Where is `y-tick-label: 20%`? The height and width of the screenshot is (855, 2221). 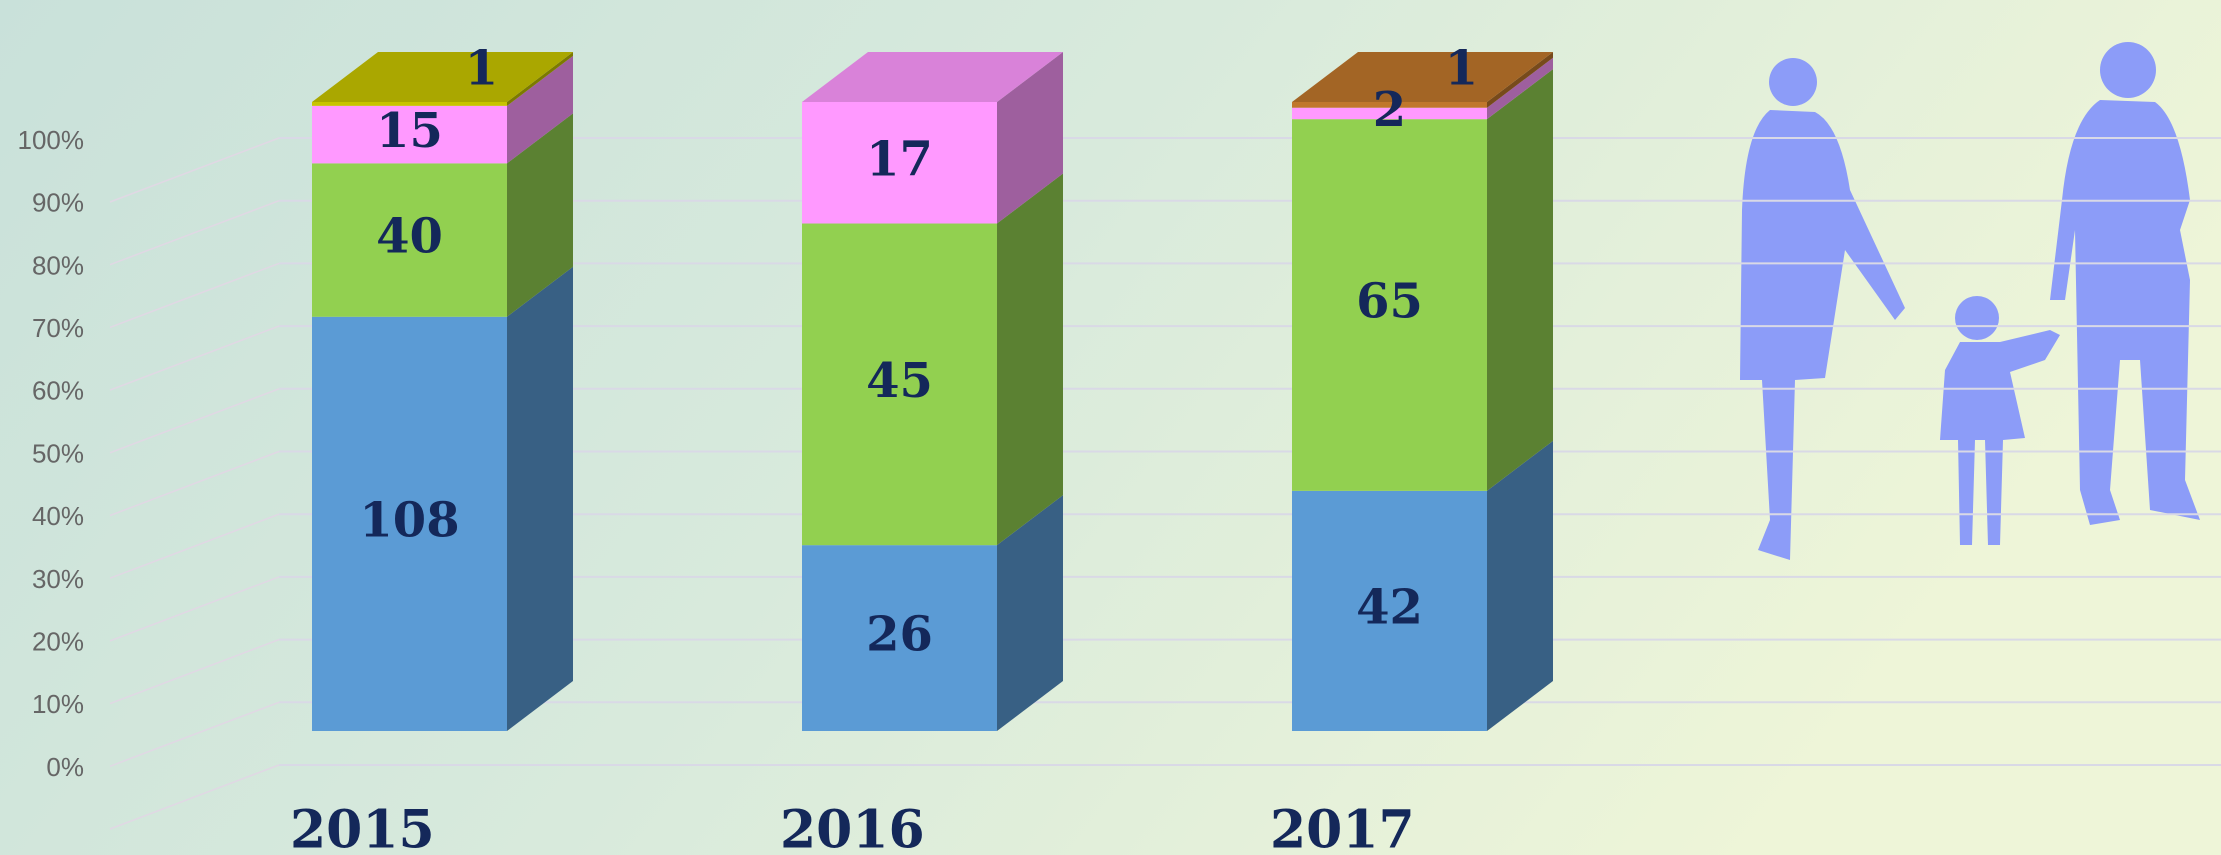
y-tick-label: 20% is located at coordinates (58, 641).